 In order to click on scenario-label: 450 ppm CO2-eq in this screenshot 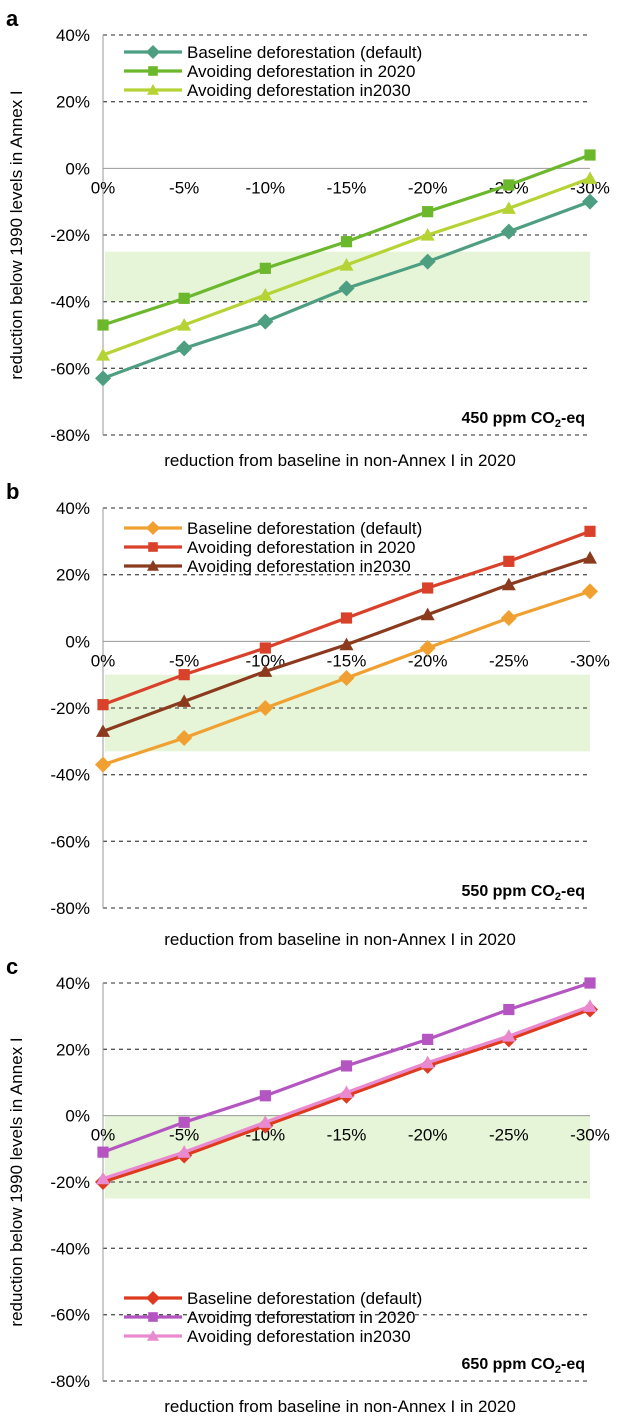, I will do `click(523, 420)`.